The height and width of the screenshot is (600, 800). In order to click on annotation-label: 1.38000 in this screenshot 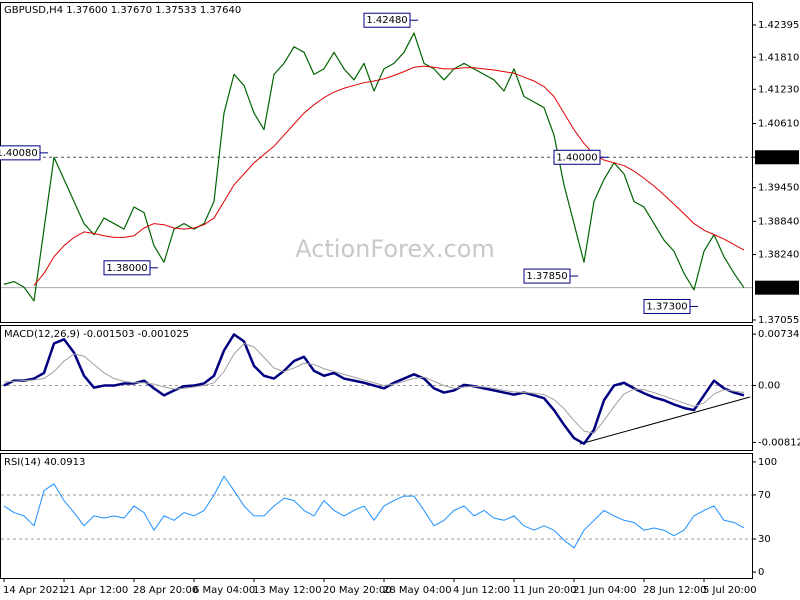, I will do `click(126, 268)`.